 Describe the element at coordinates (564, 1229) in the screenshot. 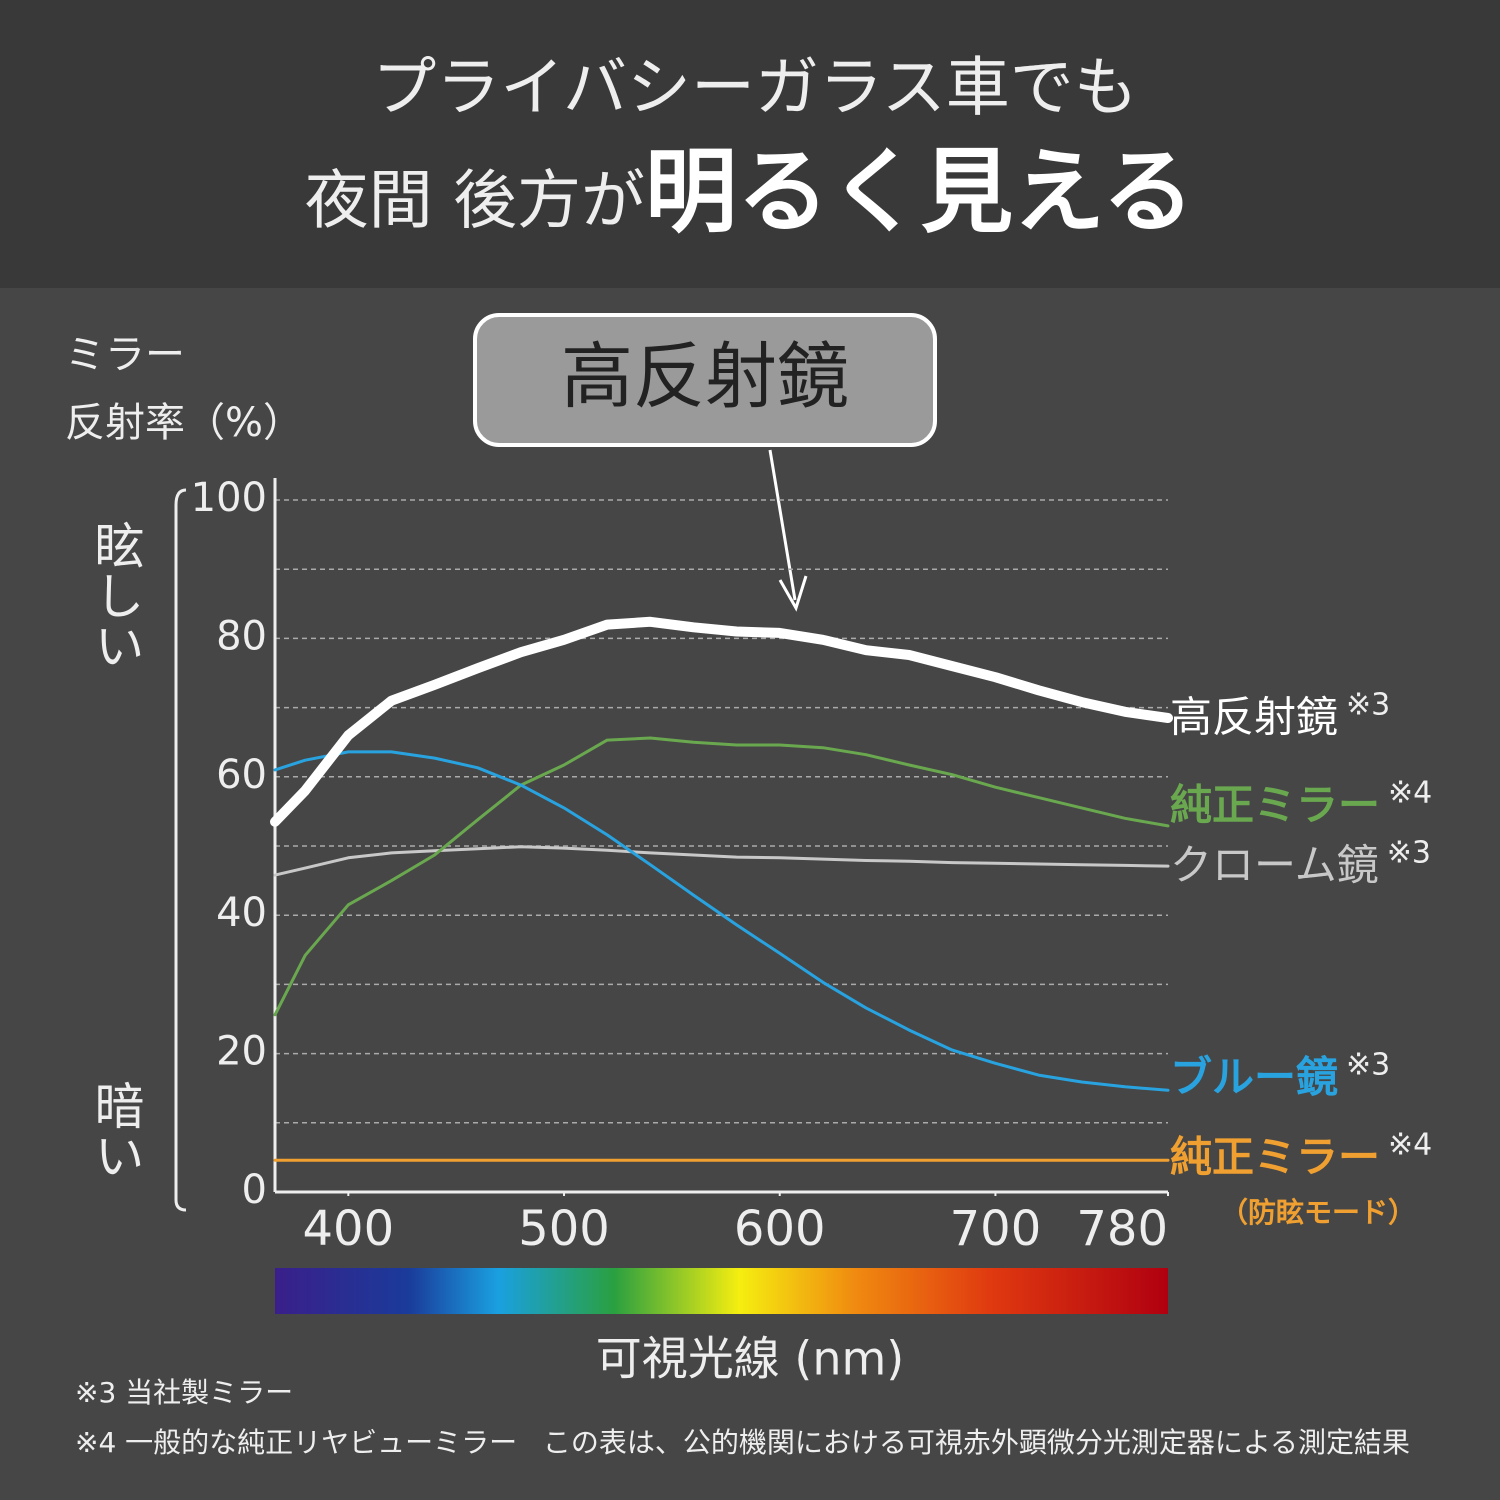

I see `x-tick-label: 500` at that location.